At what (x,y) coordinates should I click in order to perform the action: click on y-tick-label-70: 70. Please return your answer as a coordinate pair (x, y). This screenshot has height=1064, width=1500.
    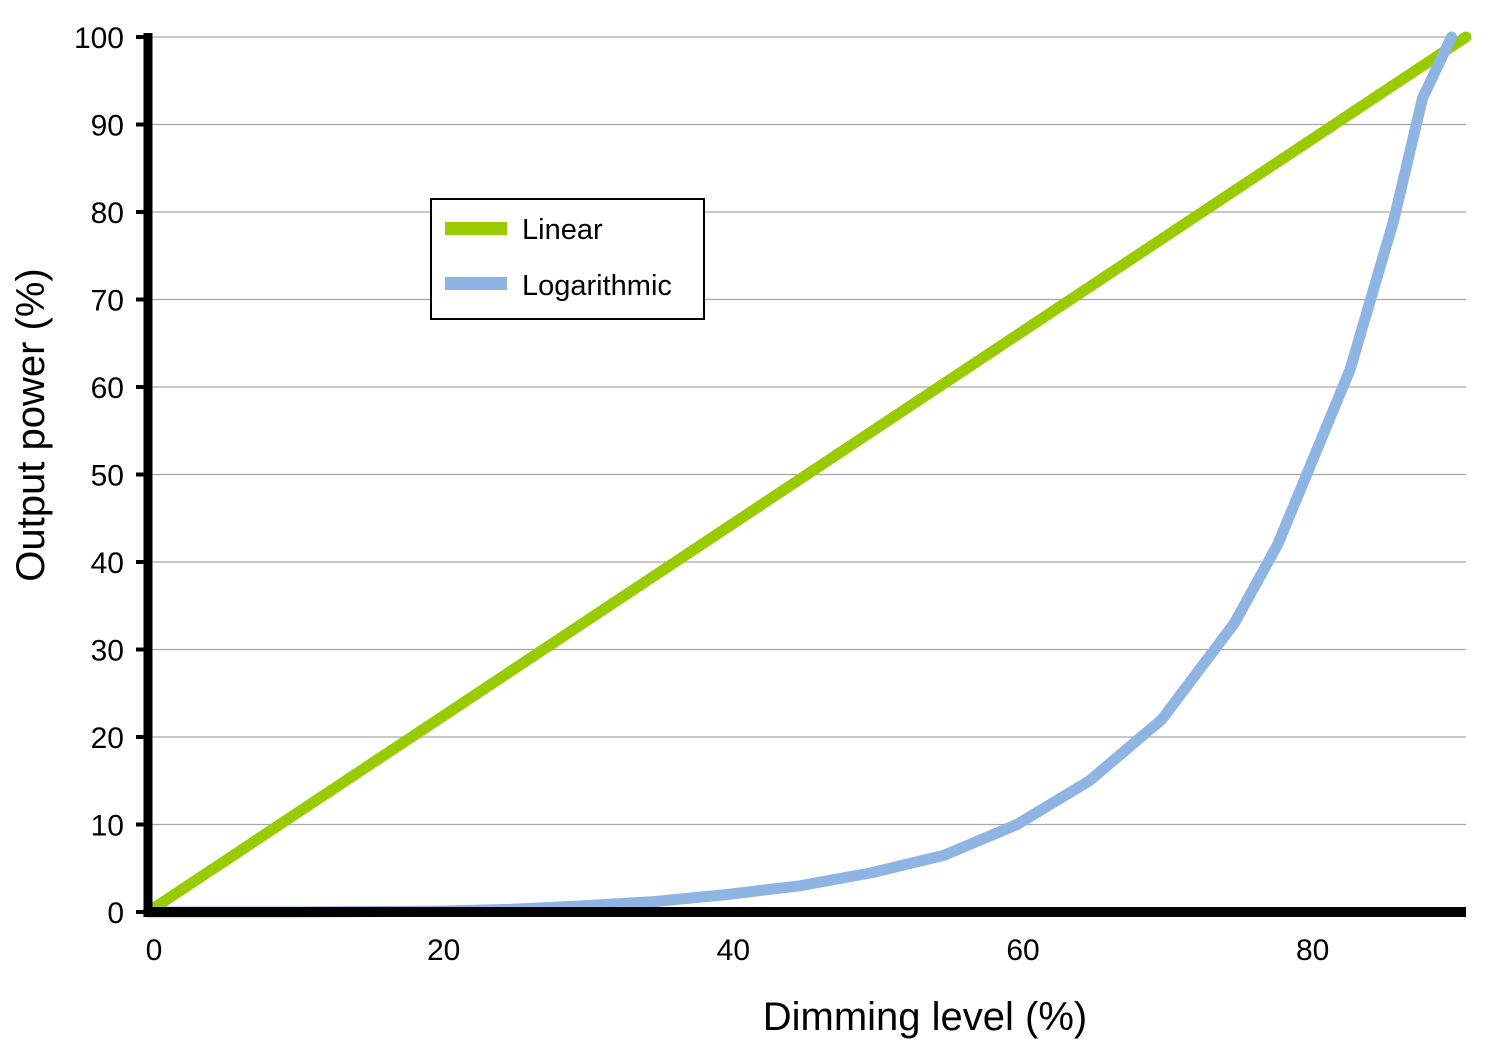
    Looking at the image, I should click on (107, 301).